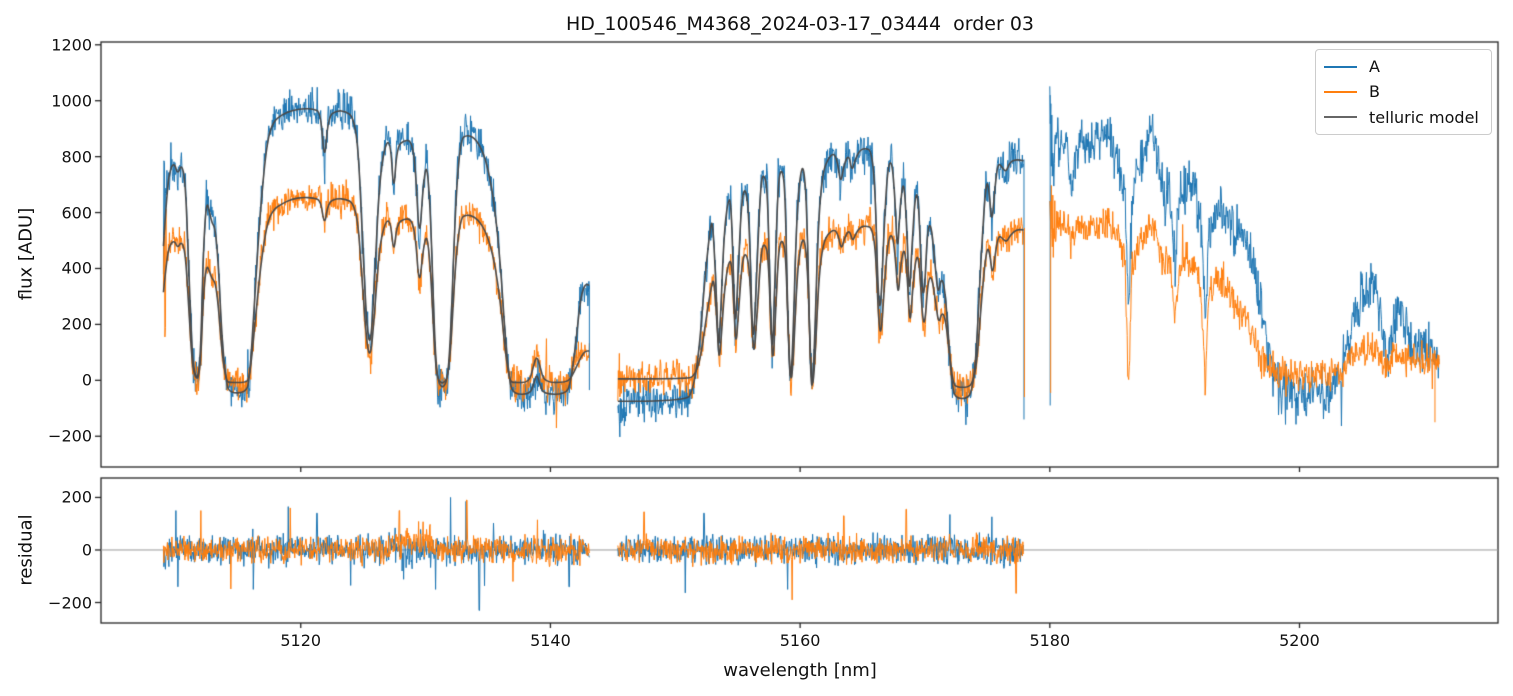 This screenshot has width=1513, height=696. I want to click on legend-entry-a: A, so click(1403, 66).